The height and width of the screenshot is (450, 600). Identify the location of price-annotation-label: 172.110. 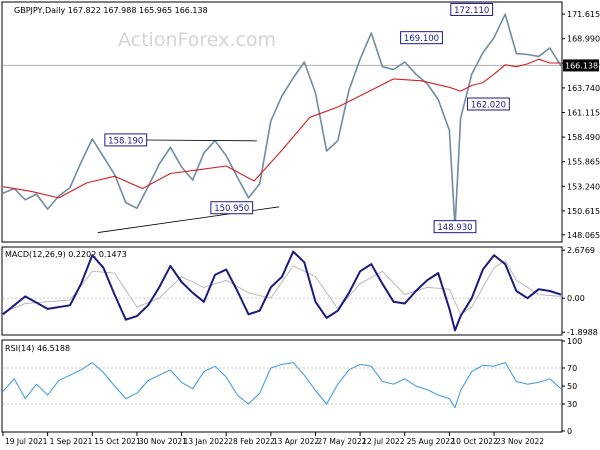
(471, 11).